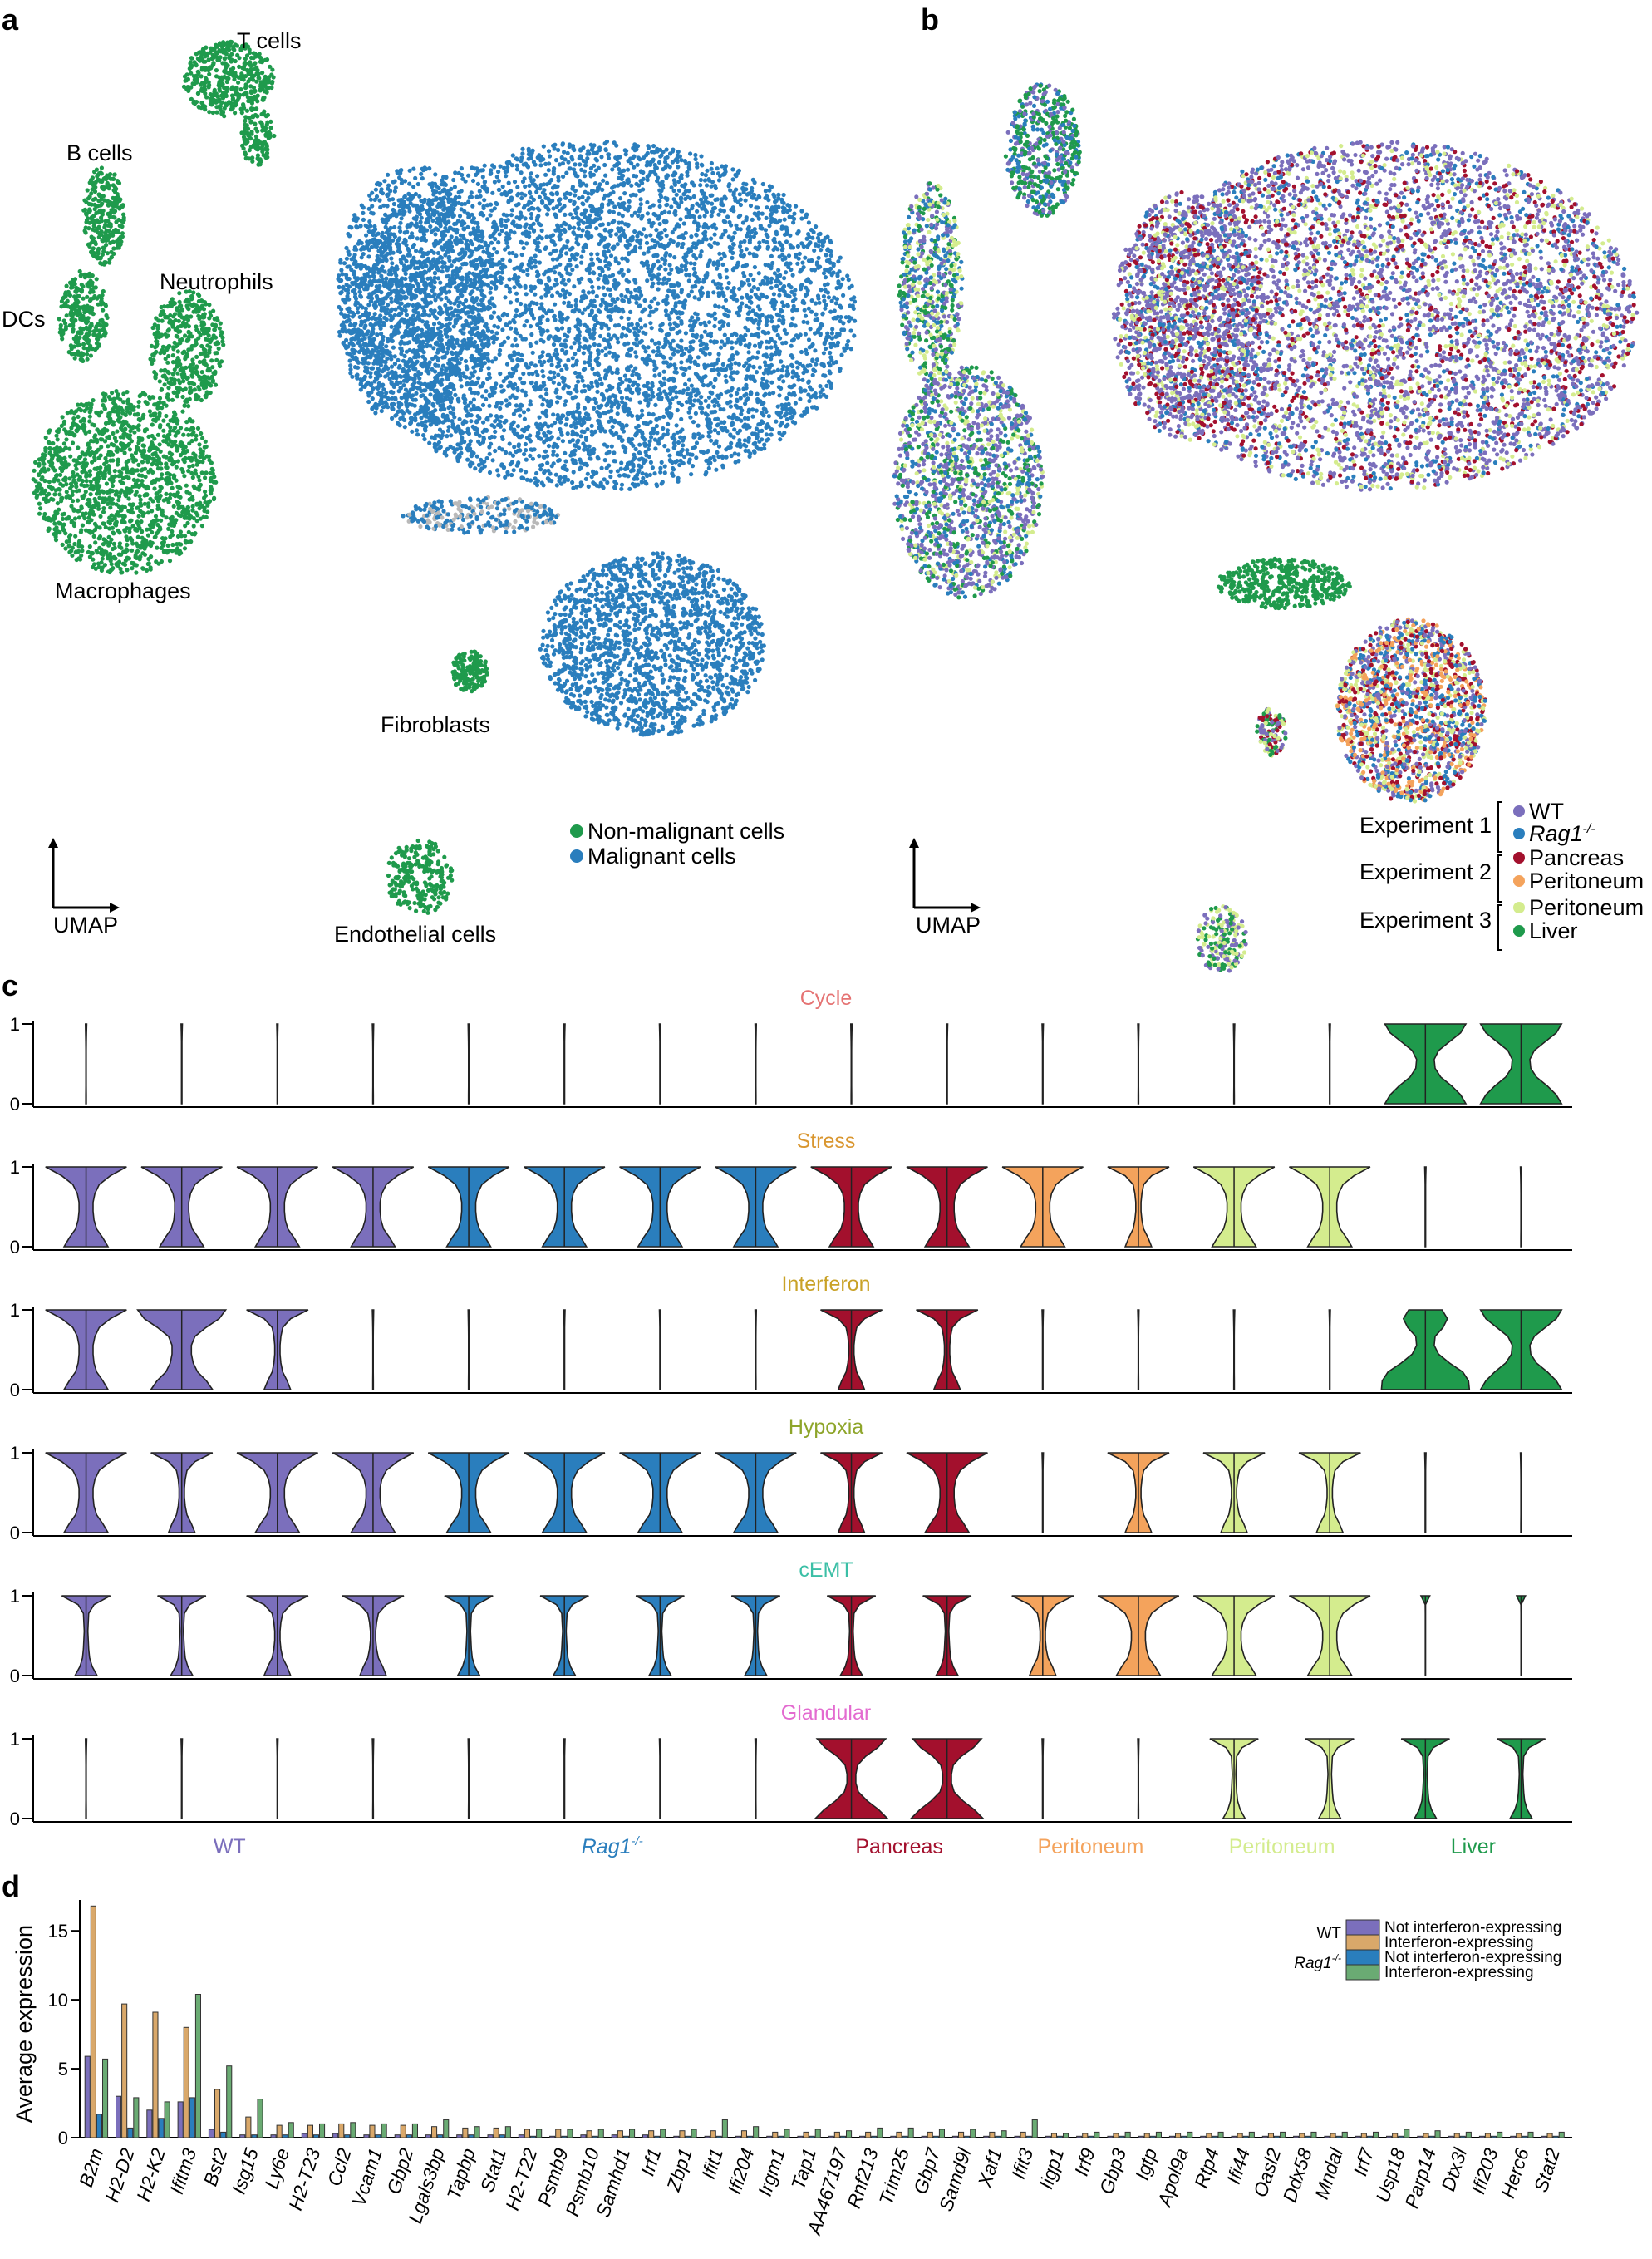  What do you see at coordinates (945, 876) in the screenshot?
I see `umap-b-axes-icon` at bounding box center [945, 876].